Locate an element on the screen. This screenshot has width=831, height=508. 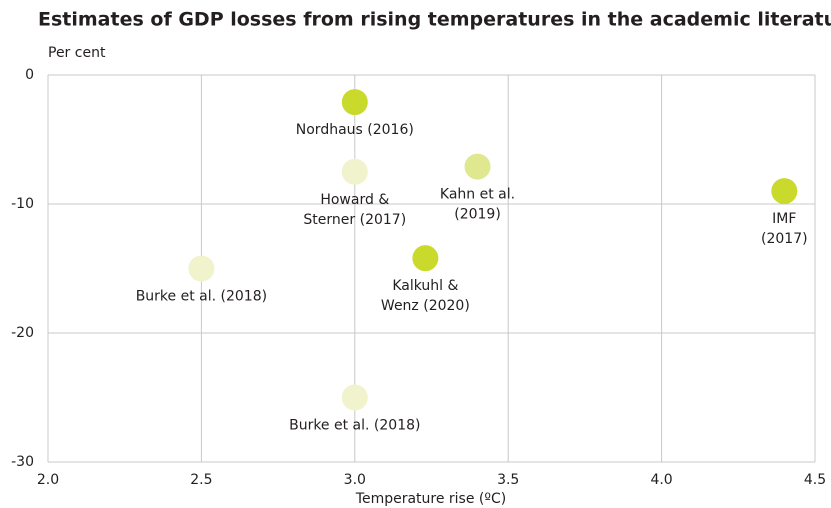
point-label: IMF is located at coordinates (784, 219).